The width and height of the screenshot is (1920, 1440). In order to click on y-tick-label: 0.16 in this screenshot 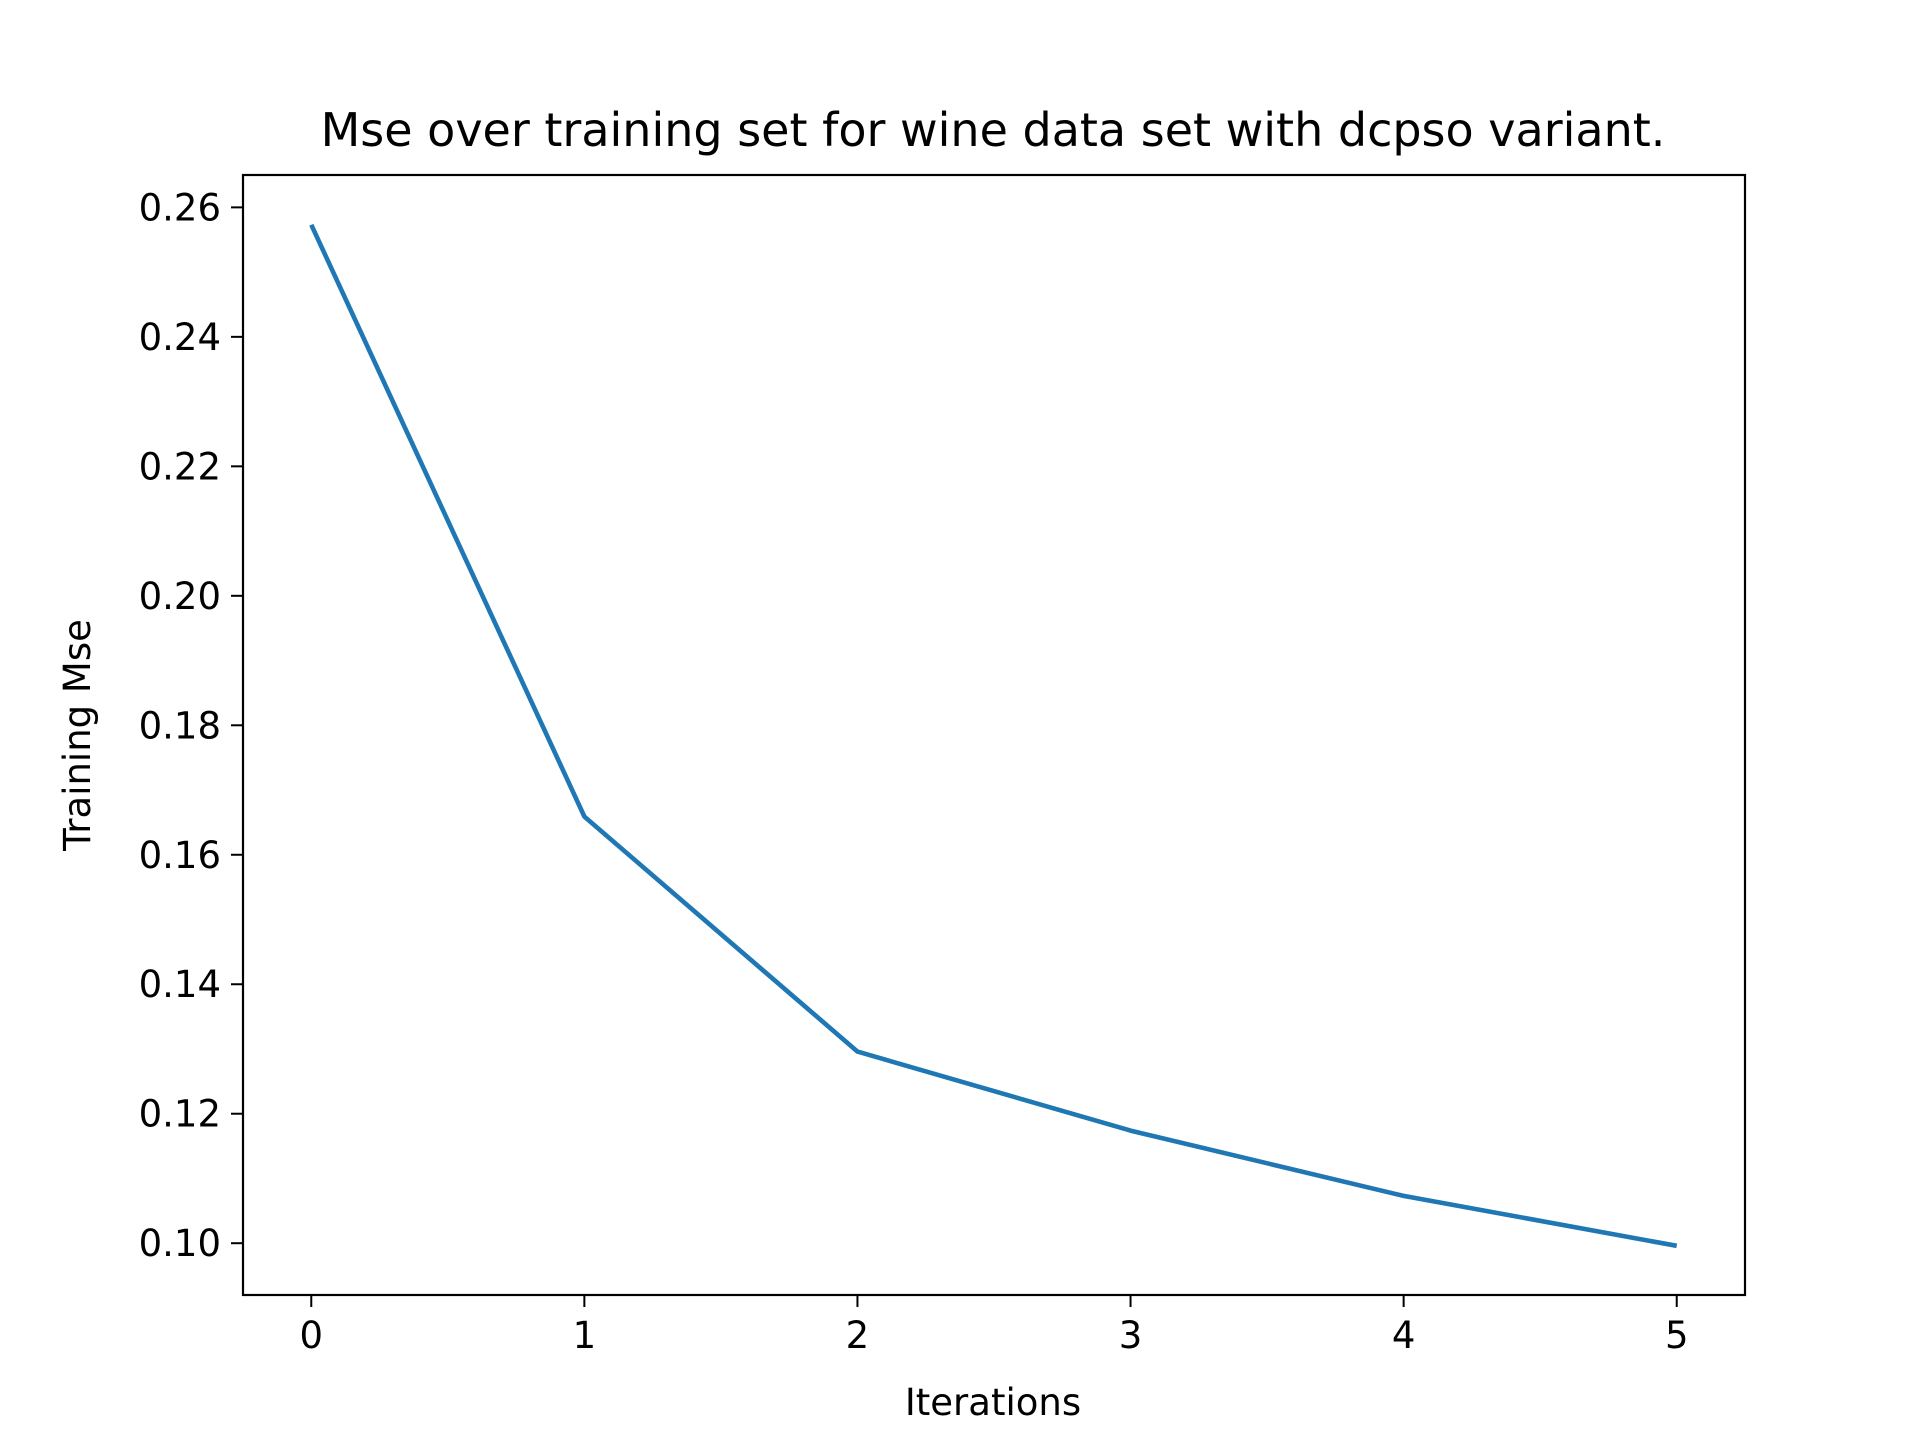, I will do `click(180, 855)`.